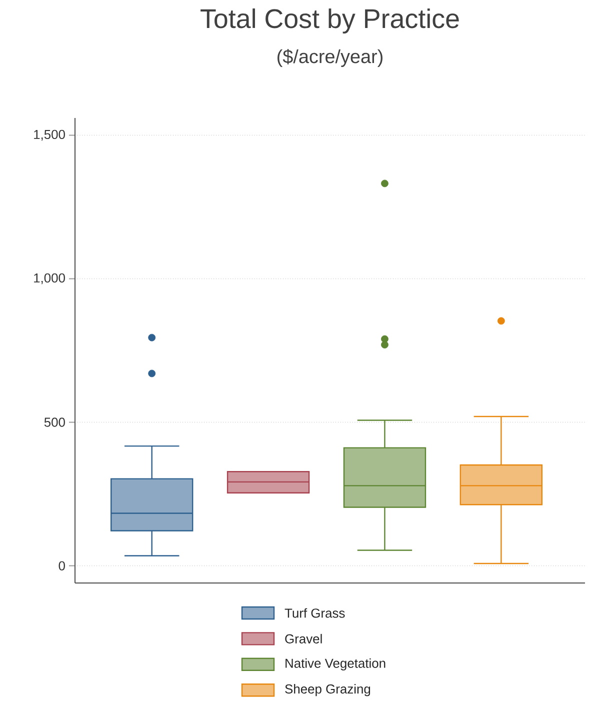 The image size is (590, 701). What do you see at coordinates (327, 690) in the screenshot?
I see `legend-label: Sheep Grazing` at bounding box center [327, 690].